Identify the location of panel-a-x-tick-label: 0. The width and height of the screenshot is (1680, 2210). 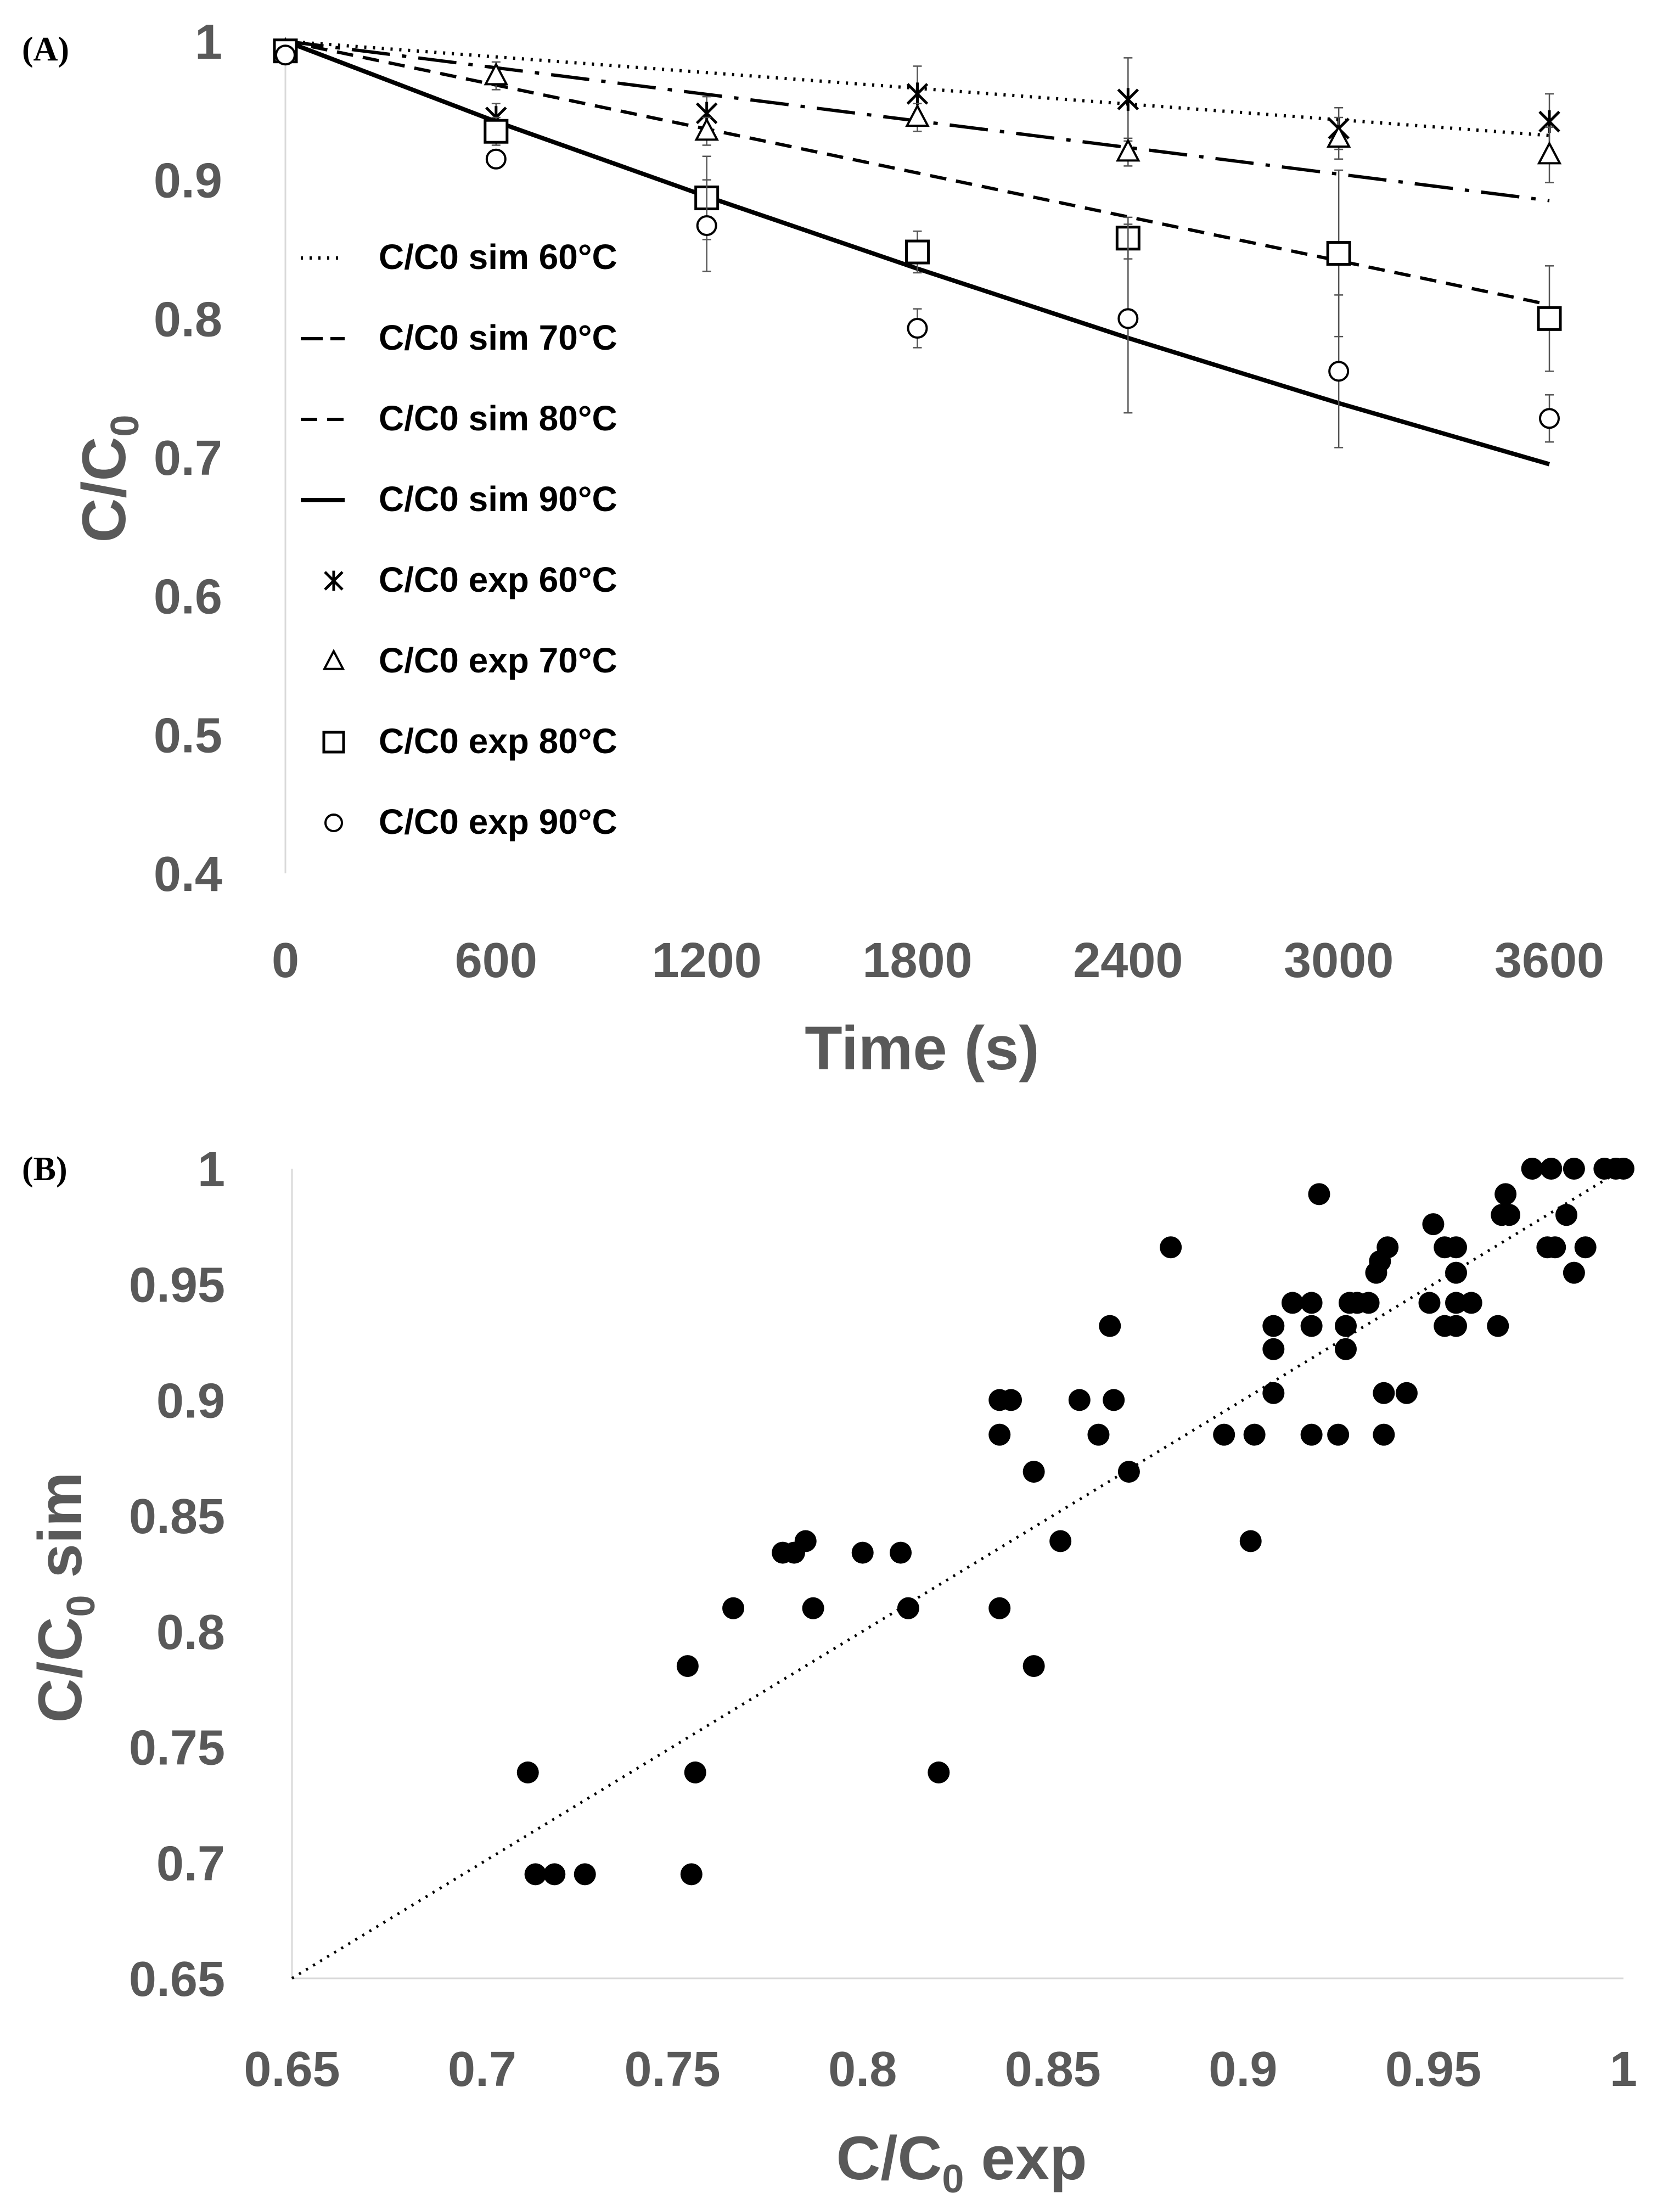
(285, 960).